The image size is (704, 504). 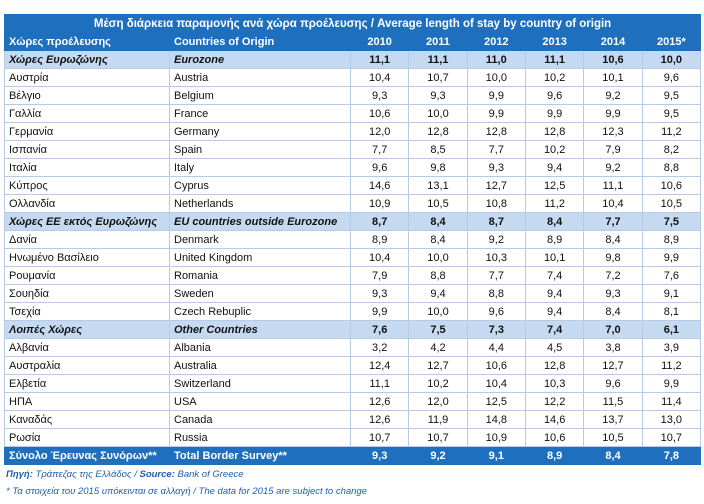 I want to click on stay-value-cell: 10,4, so click(x=379, y=257).